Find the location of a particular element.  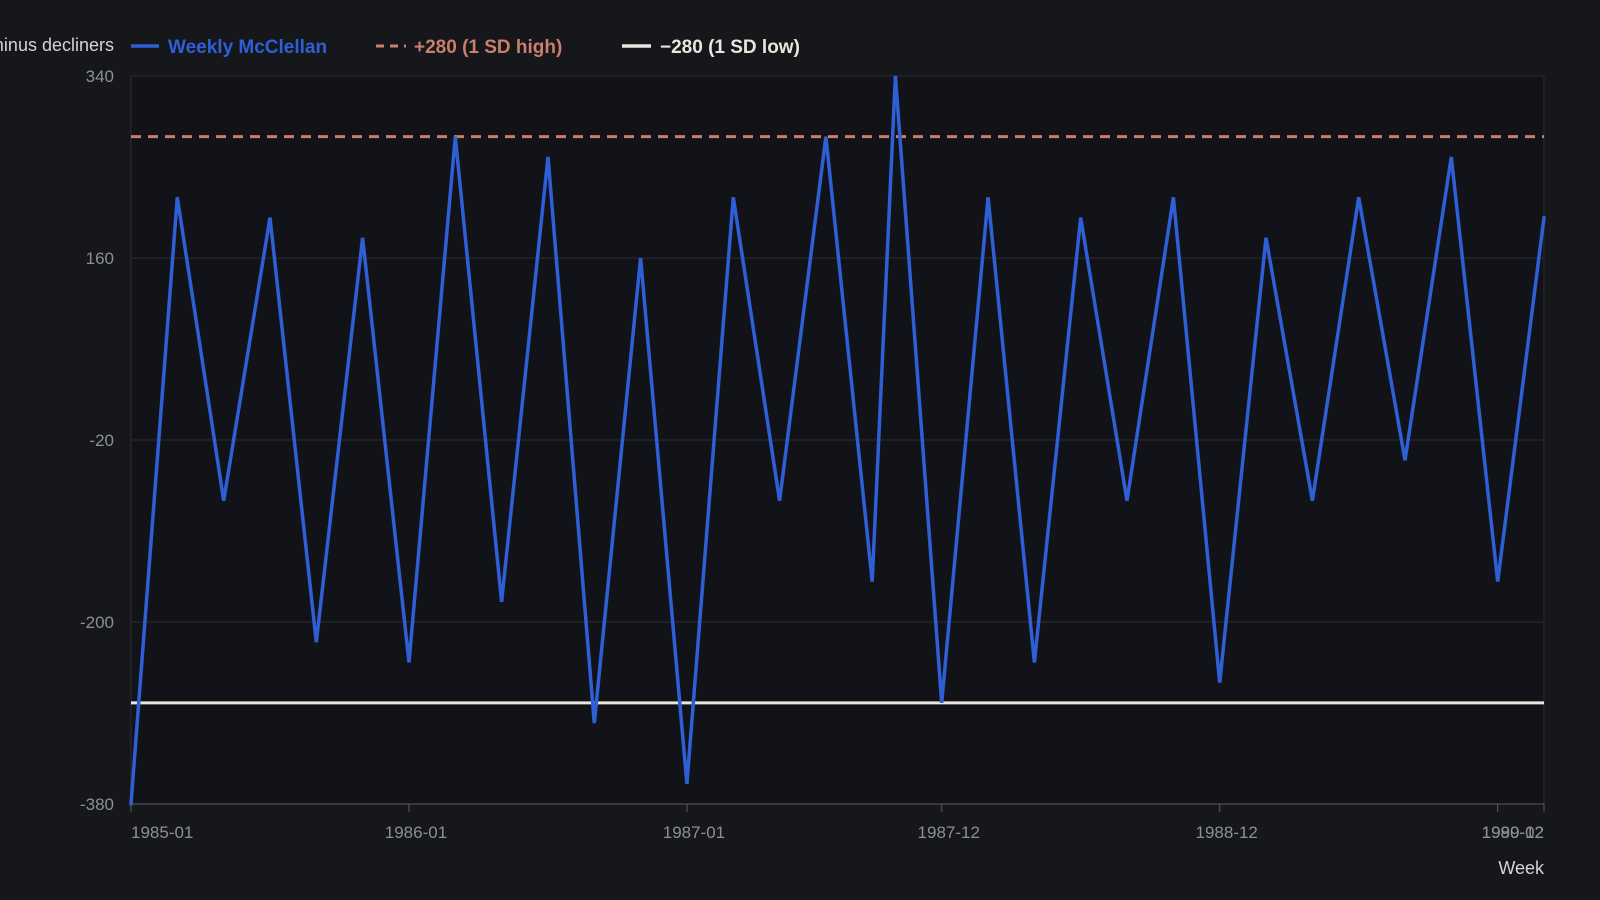

y-tick-label: -380 is located at coordinates (97, 804).